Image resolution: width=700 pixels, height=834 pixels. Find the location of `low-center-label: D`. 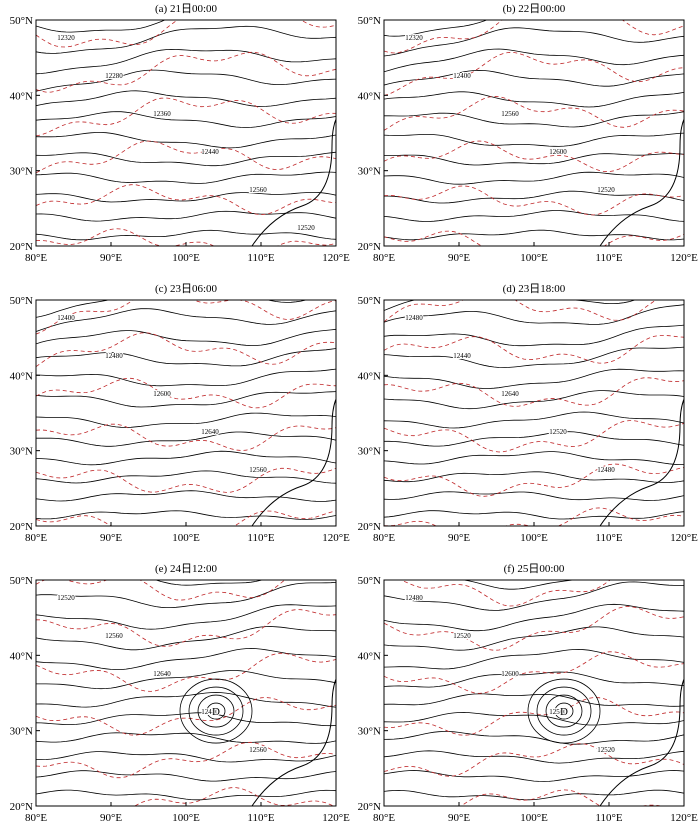

low-center-label: D is located at coordinates (216, 712).